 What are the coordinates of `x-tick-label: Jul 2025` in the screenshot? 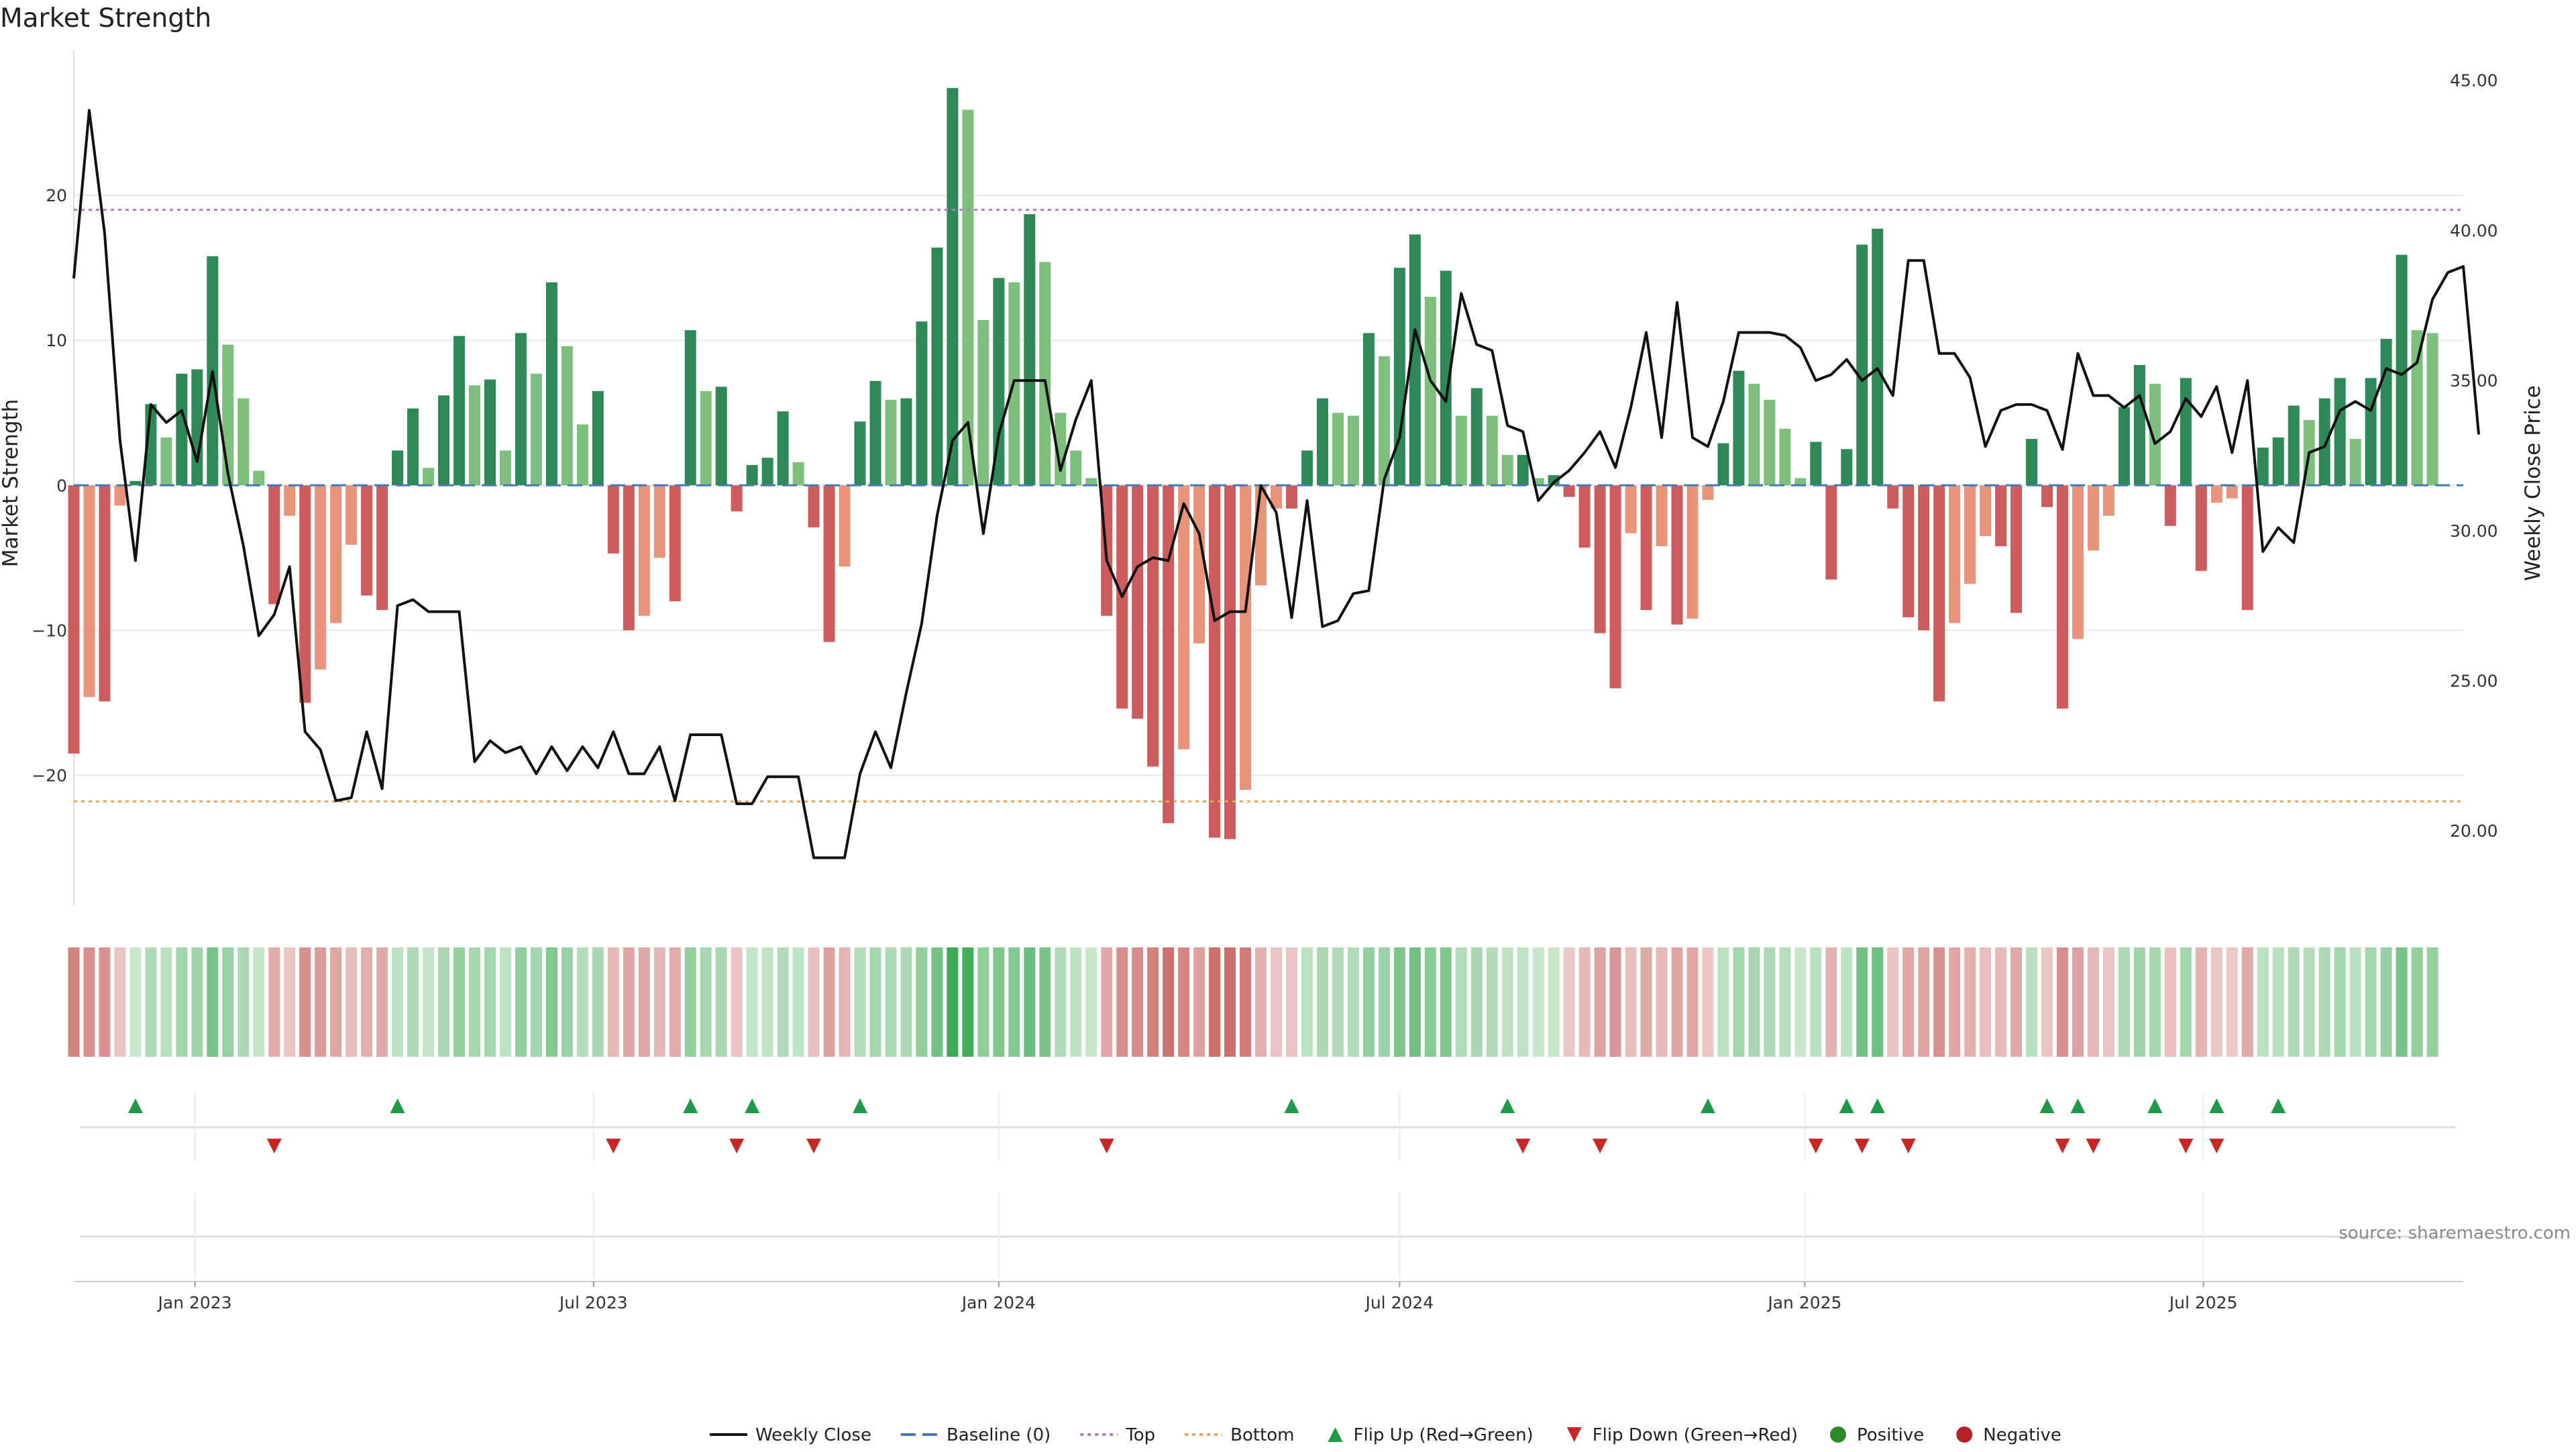 It's located at (2203, 1303).